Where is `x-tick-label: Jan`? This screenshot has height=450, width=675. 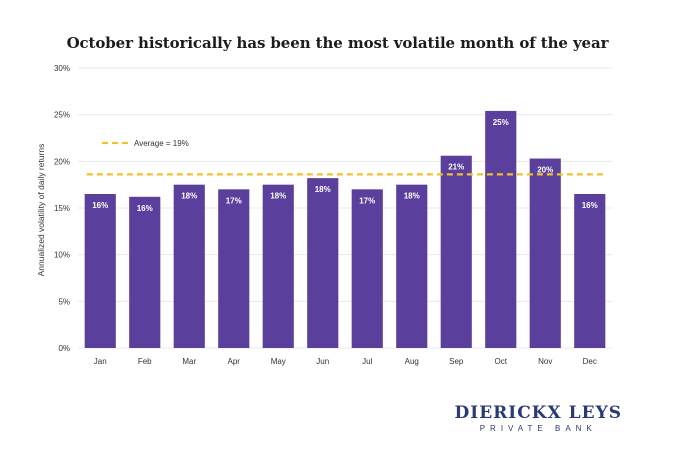 x-tick-label: Jan is located at coordinates (100, 361).